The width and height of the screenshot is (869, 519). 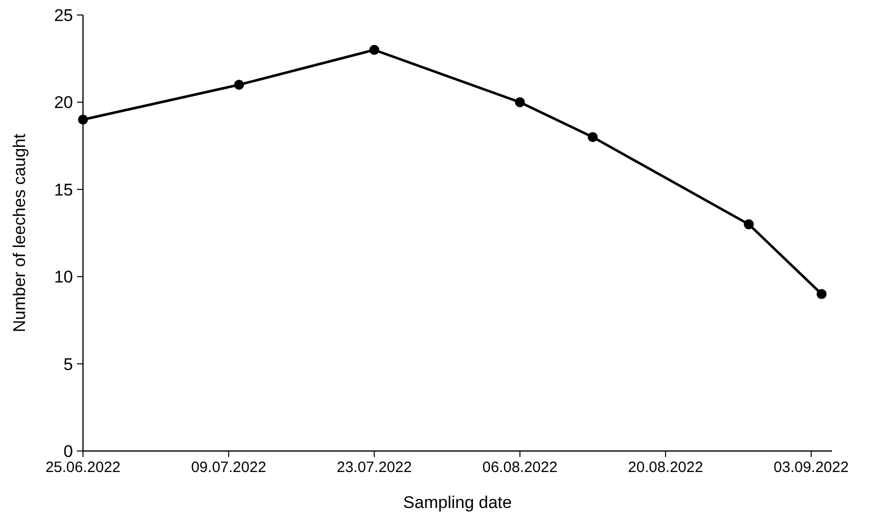 What do you see at coordinates (19, 233) in the screenshot?
I see `y-axis-title: Number of leeches caught` at bounding box center [19, 233].